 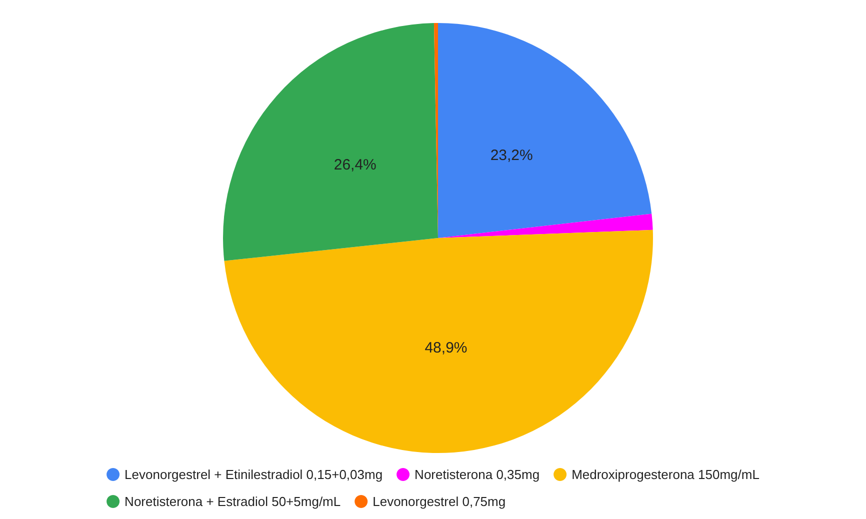 I want to click on legend-label: Noretisterona 0,35mg, so click(x=477, y=474).